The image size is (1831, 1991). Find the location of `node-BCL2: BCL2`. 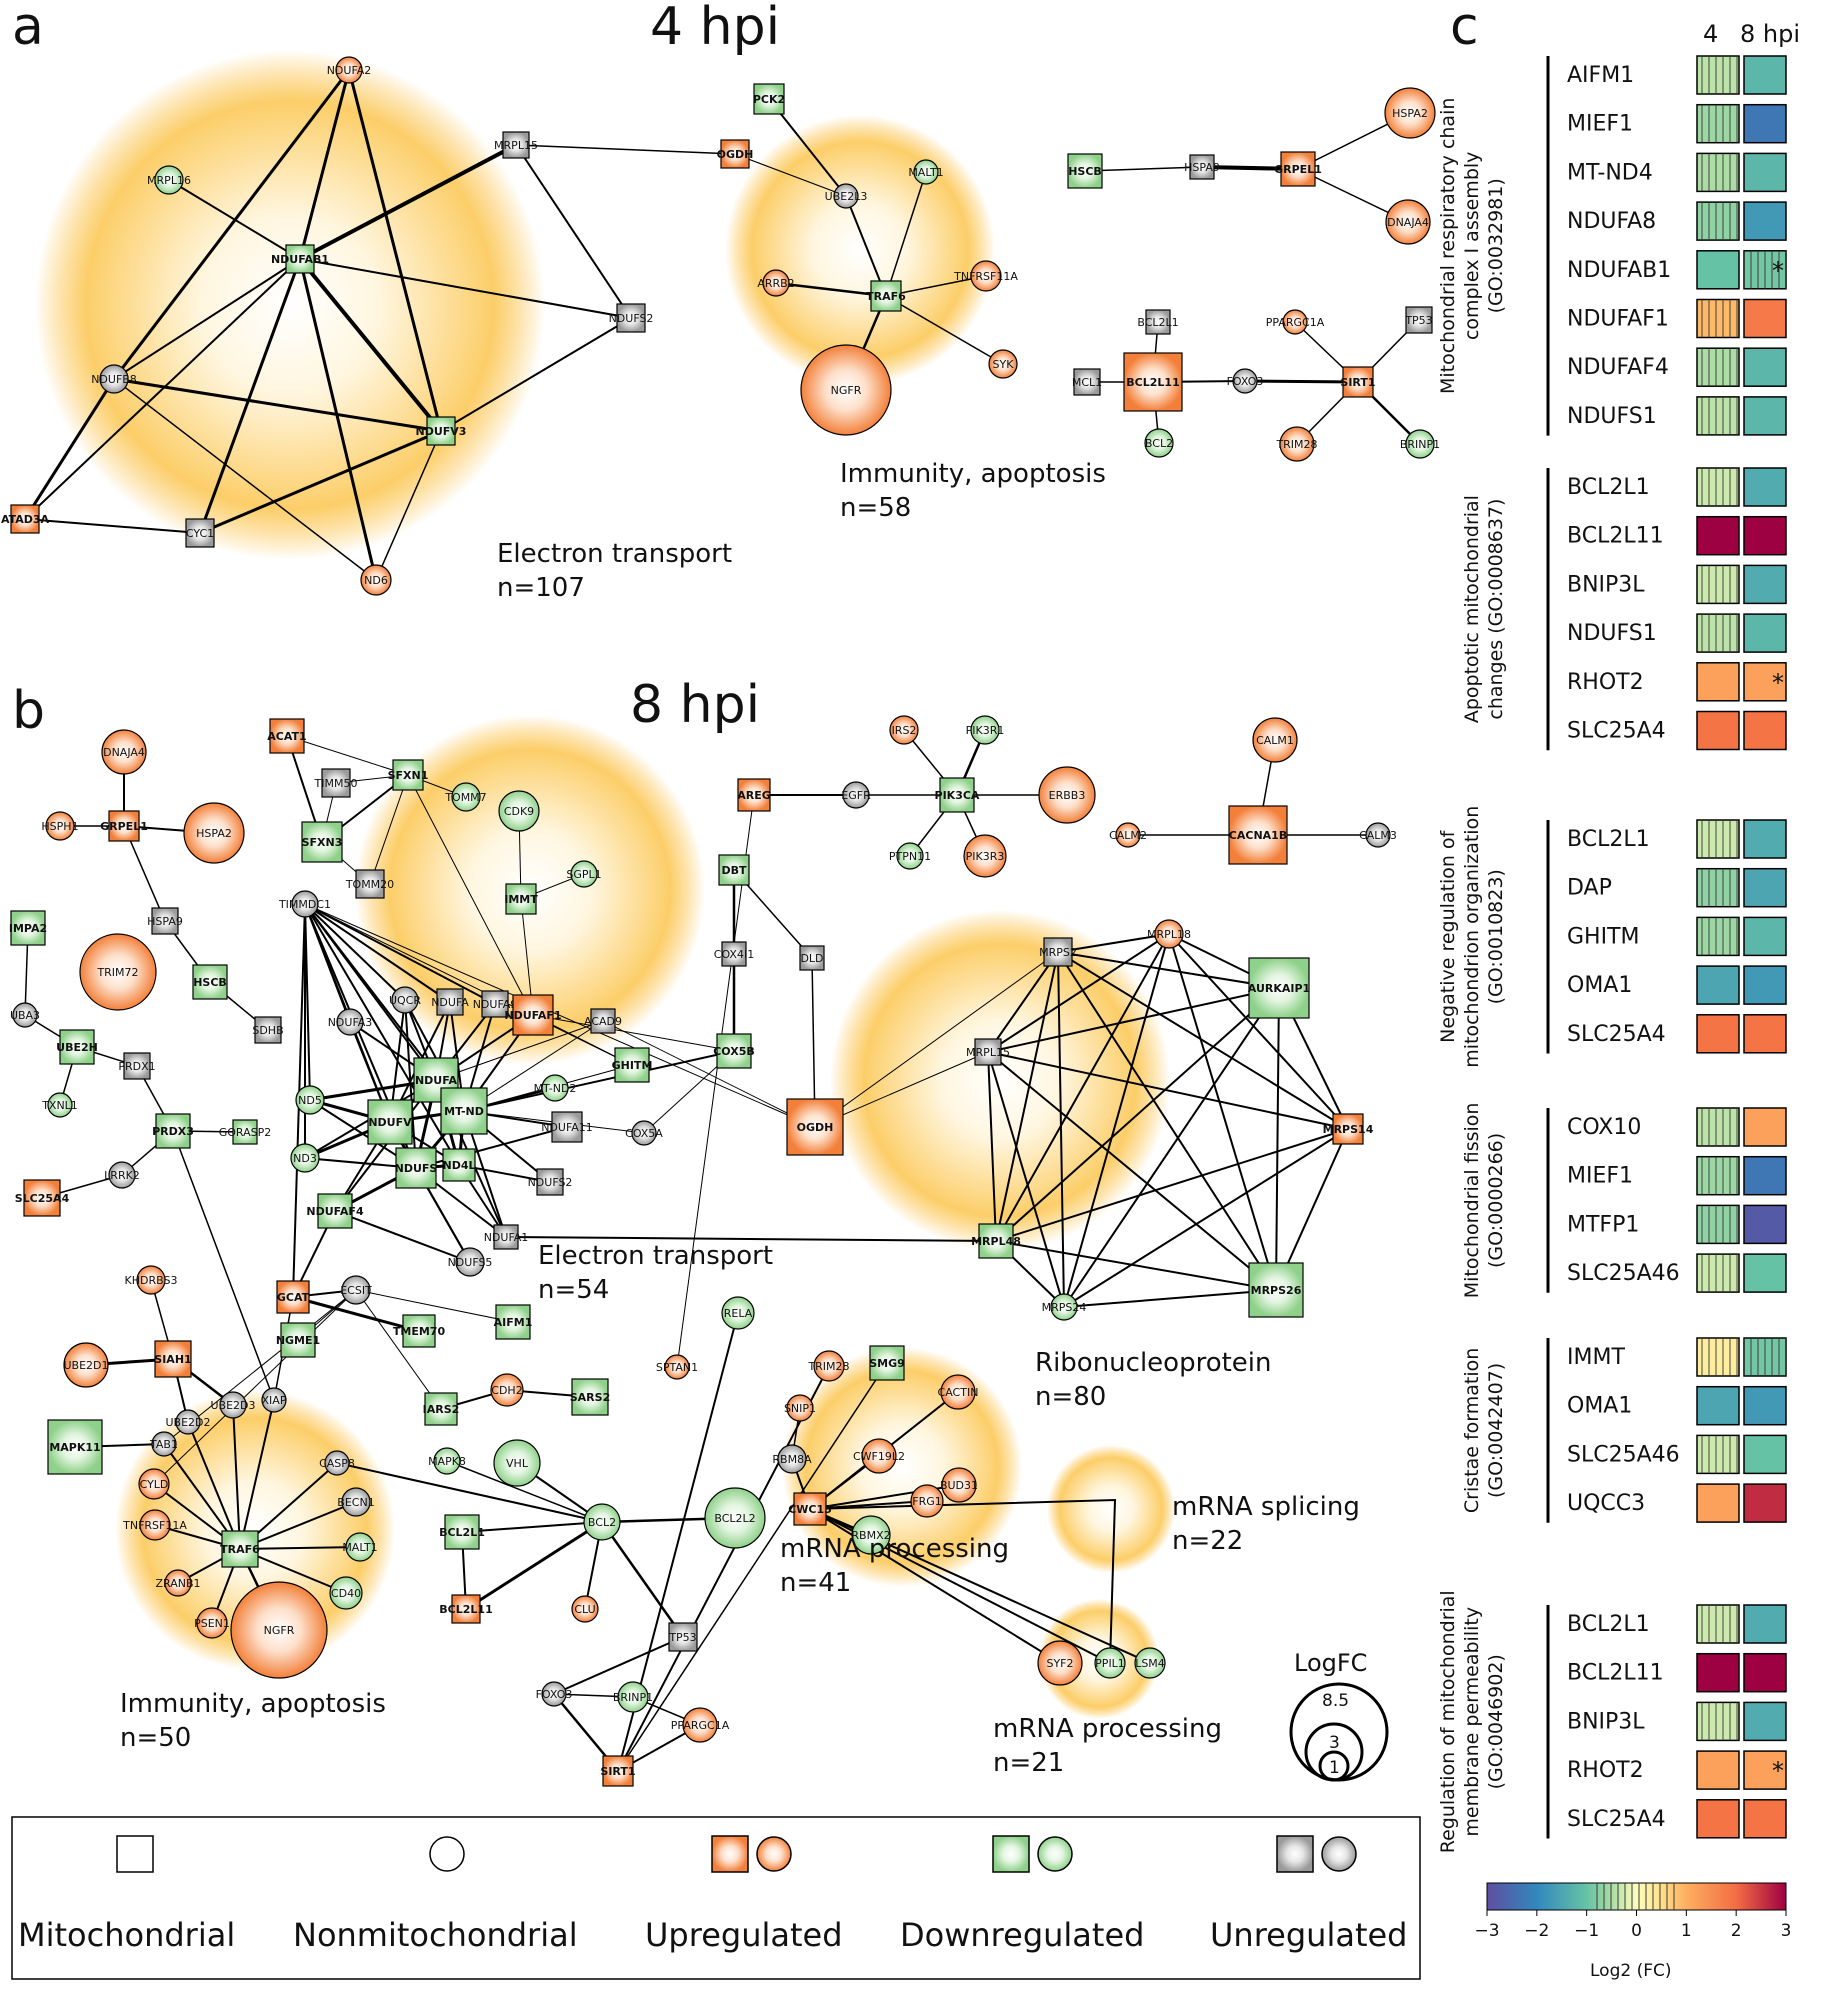

node-BCL2: BCL2 is located at coordinates (602, 1522).